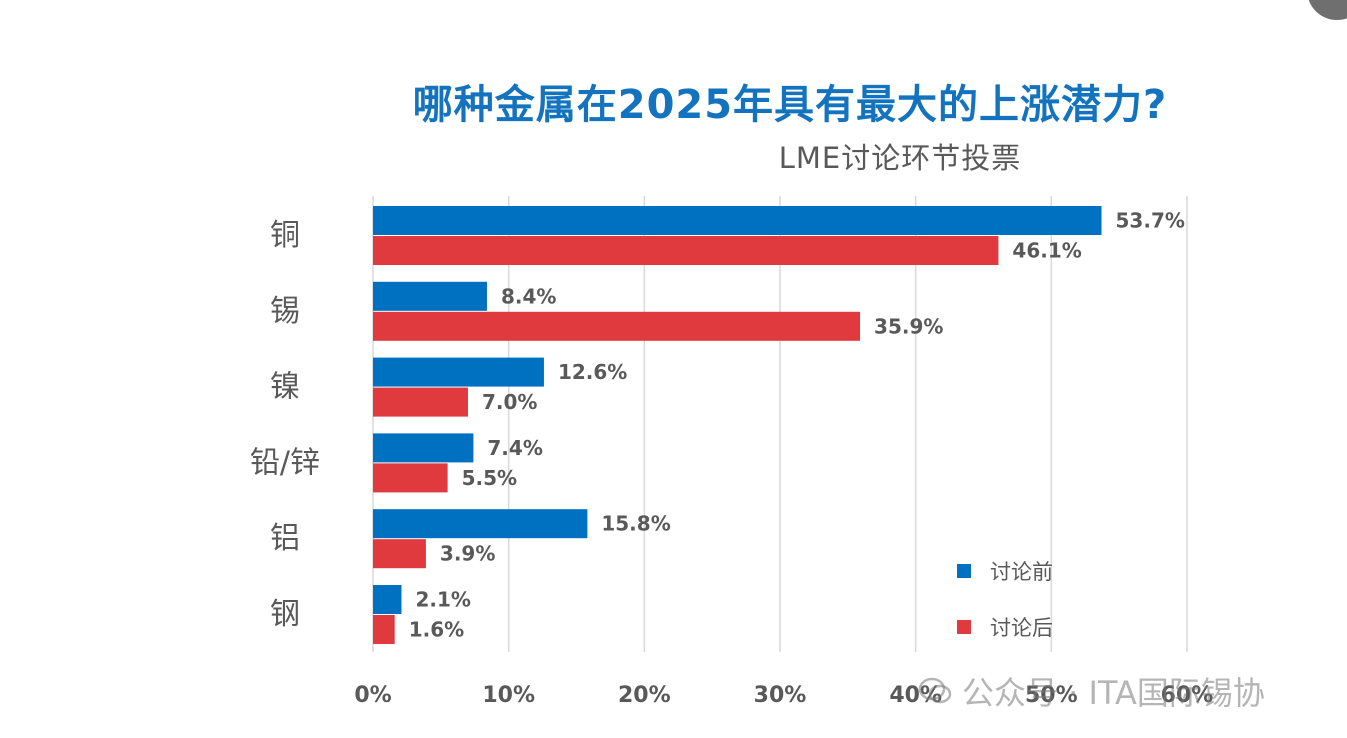 This screenshot has height=738, width=1347. Describe the element at coordinates (442, 600) in the screenshot. I see `data-label: 2.1%` at that location.